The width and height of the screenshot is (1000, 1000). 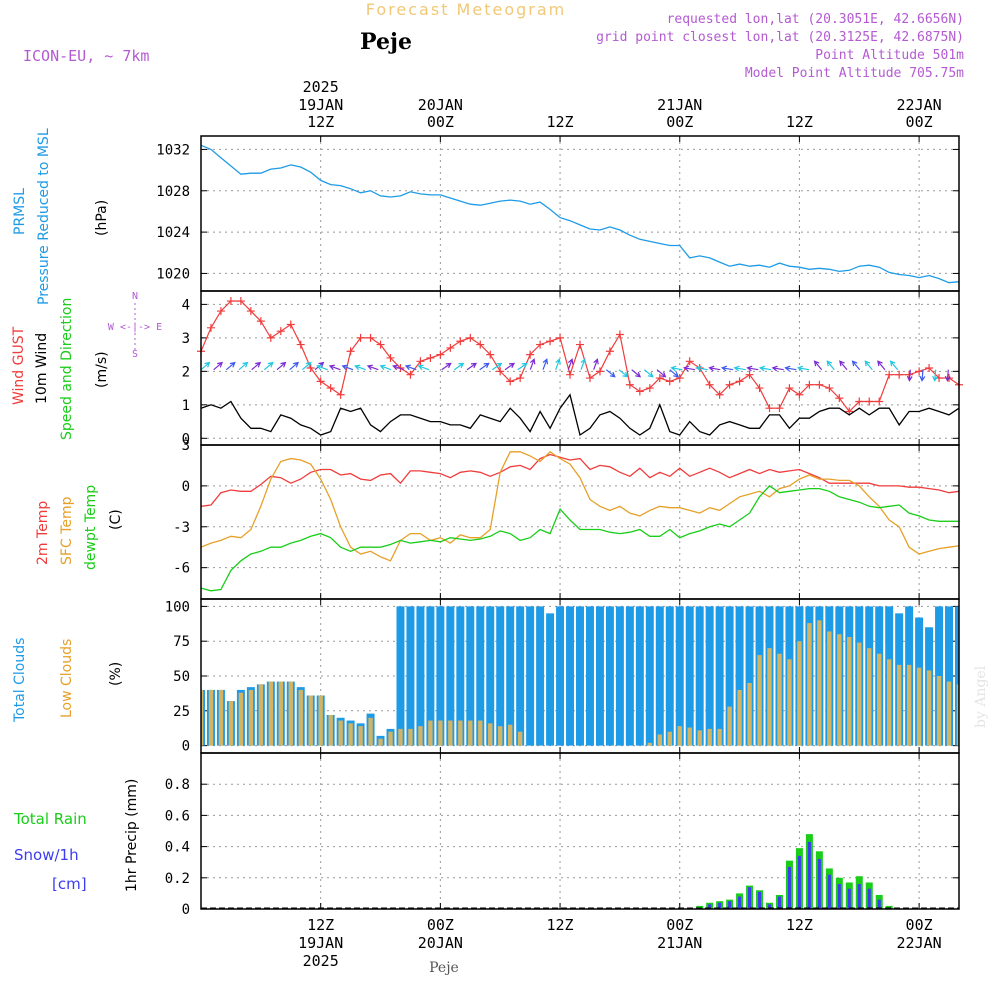 I want to click on clouds-total-label: Total Clouds, so click(x=20, y=680).